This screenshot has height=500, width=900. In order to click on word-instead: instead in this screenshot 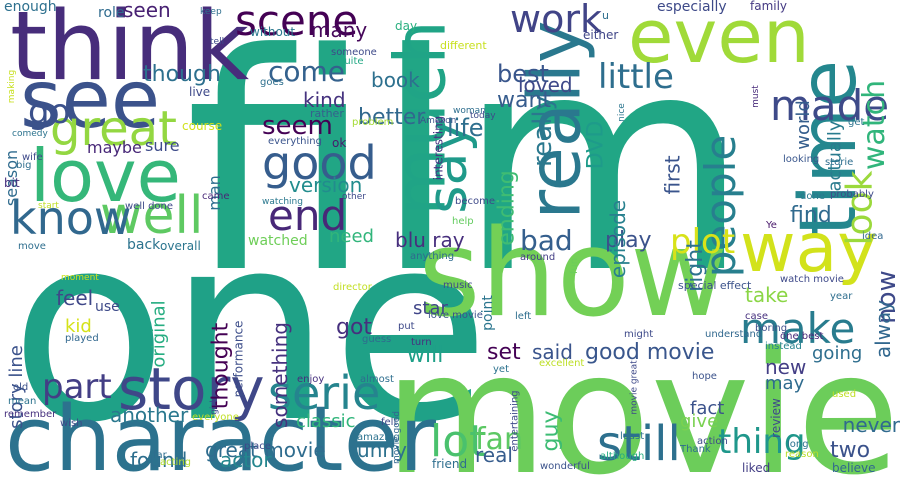, I will do `click(783, 346)`.